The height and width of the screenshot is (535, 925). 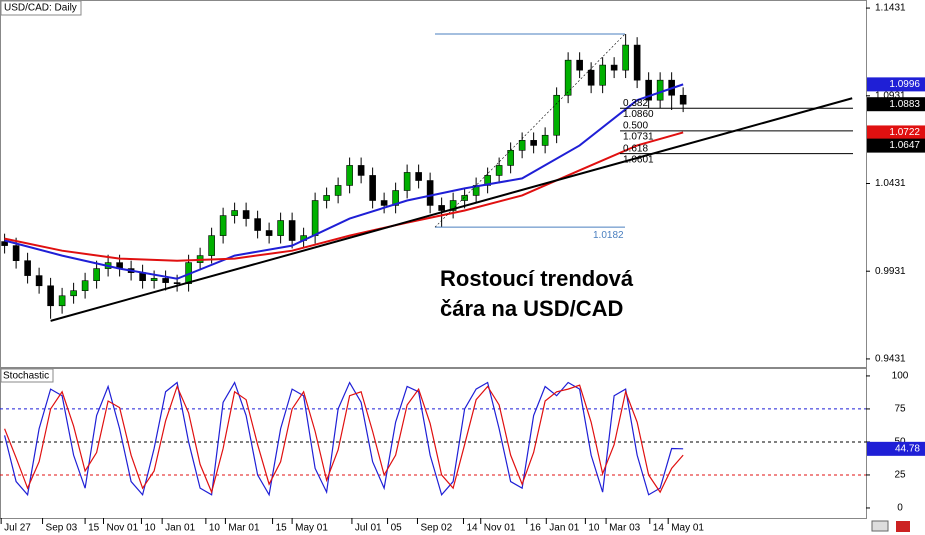 What do you see at coordinates (530, 130) in the screenshot?
I see `fib-diagonal` at bounding box center [530, 130].